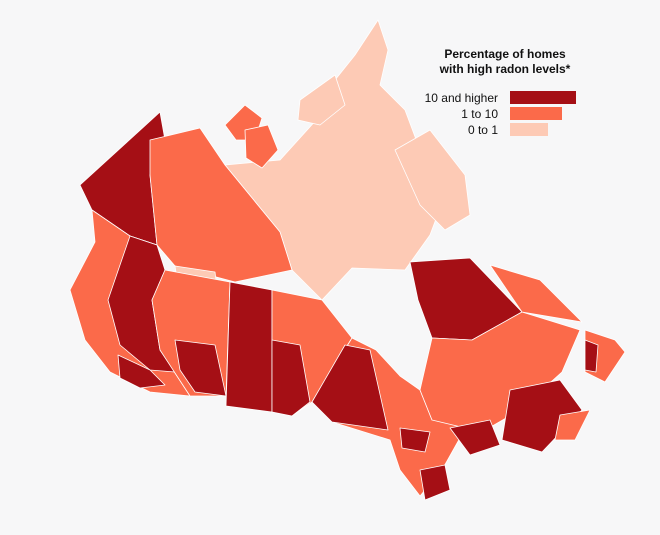 This screenshot has height=535, width=660. What do you see at coordinates (505, 69) in the screenshot?
I see `legend-title: with high radon levels*` at bounding box center [505, 69].